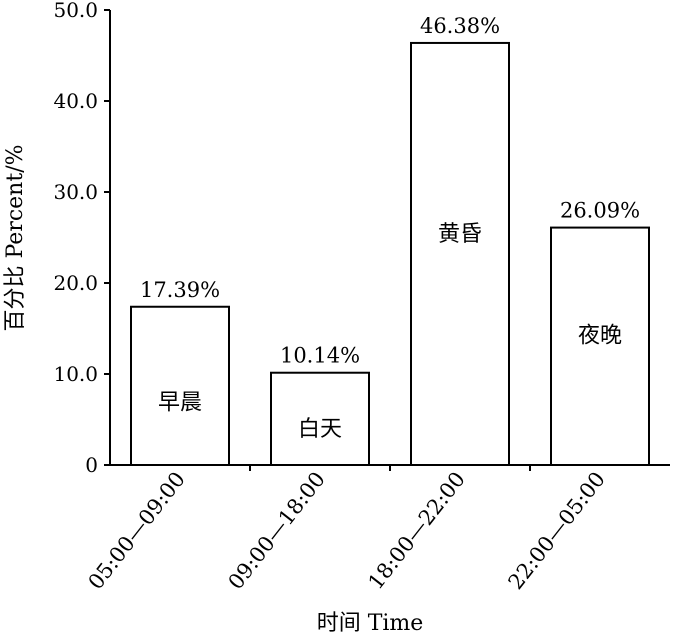  I want to click on y-tick-label: 50.0, so click(75, 11).